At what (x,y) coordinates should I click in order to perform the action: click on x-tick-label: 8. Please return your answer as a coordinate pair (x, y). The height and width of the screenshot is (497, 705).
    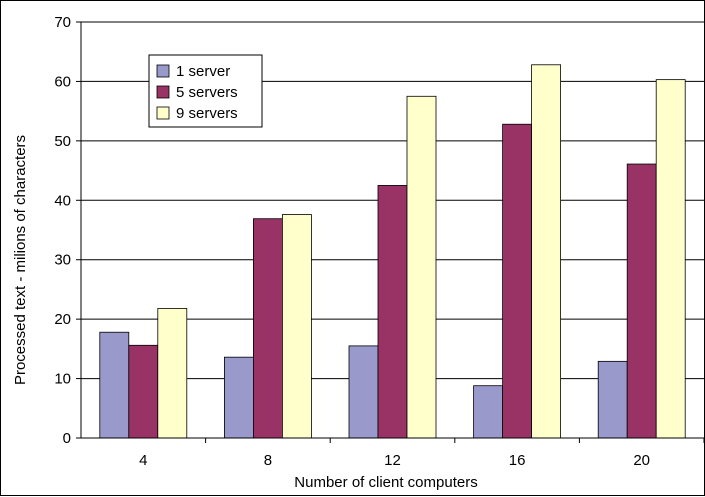
    Looking at the image, I should click on (268, 460).